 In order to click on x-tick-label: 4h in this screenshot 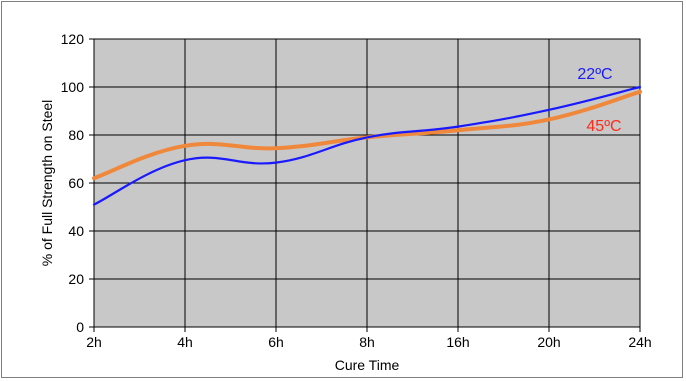, I will do `click(185, 342)`.